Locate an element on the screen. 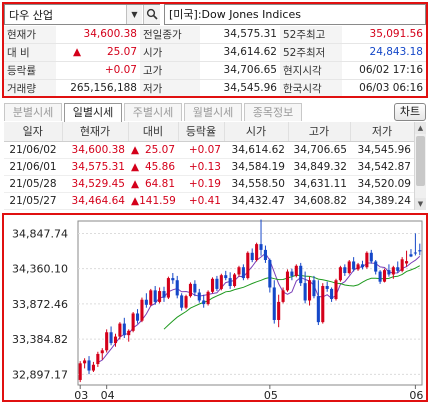 The width and height of the screenshot is (430, 404). quote-value-text: 52주최고 is located at coordinates (304, 34).